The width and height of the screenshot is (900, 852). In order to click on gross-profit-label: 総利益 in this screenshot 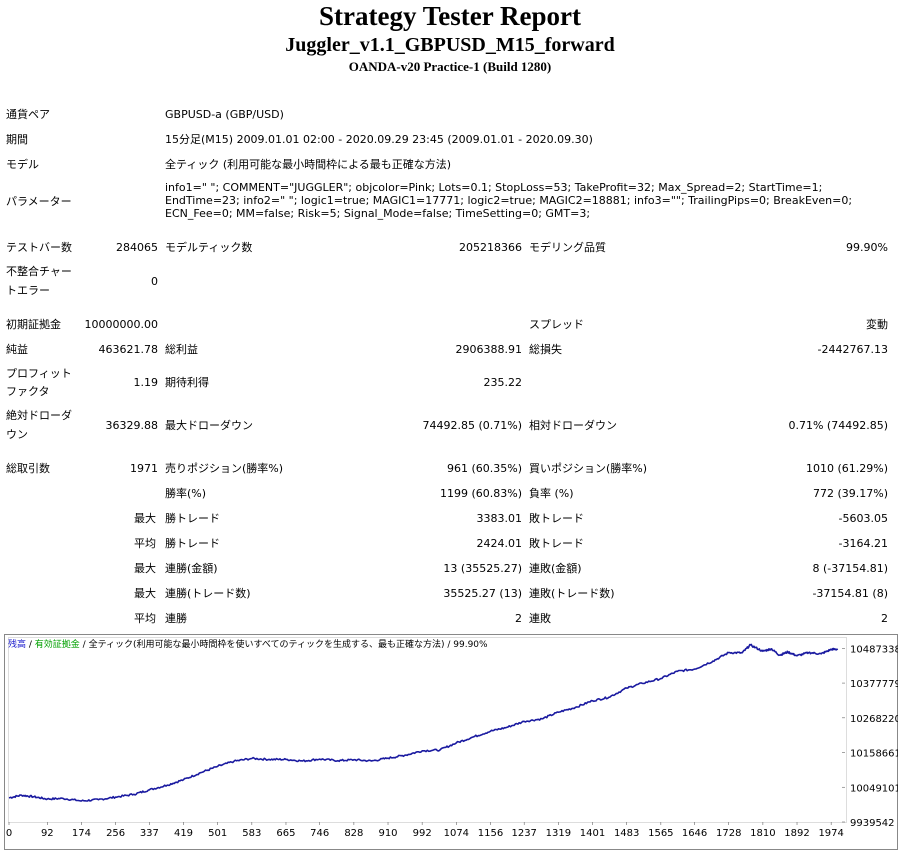, I will do `click(181, 349)`.